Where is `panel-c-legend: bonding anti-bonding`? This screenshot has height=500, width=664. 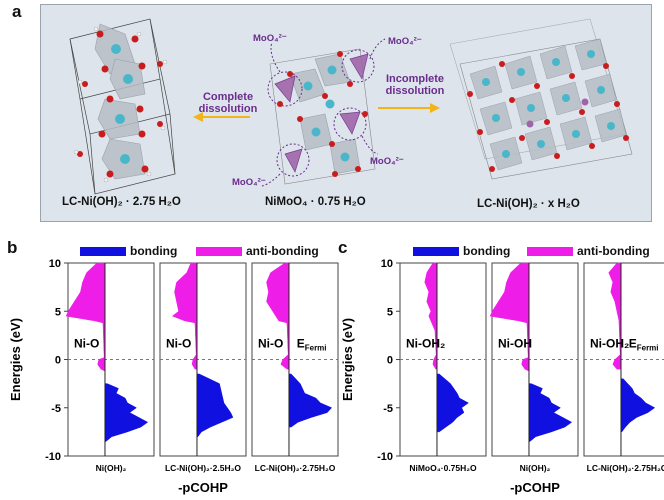
panel-c-legend: bonding anti-bonding is located at coordinates (533, 251).